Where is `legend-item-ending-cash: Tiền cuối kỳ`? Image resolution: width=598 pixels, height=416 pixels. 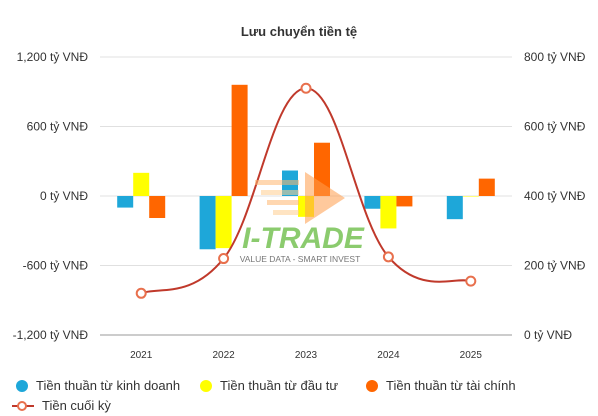
legend-item-ending-cash: Tiền cuối kỳ is located at coordinates (61, 405).